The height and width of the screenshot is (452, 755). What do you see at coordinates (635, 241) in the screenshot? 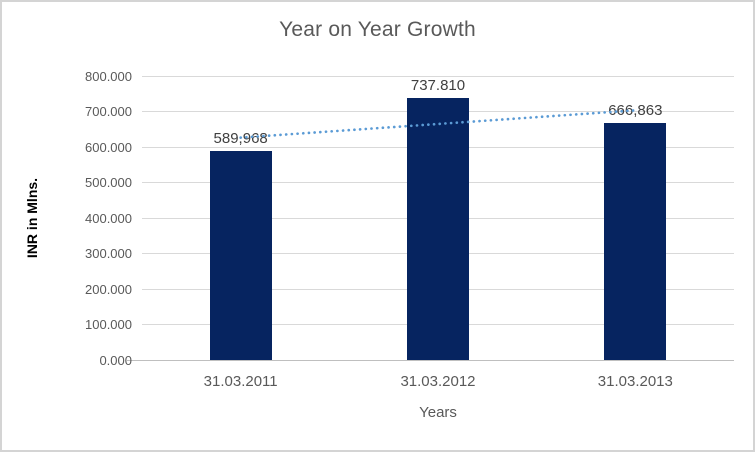
I see `bar-31.03.2013` at bounding box center [635, 241].